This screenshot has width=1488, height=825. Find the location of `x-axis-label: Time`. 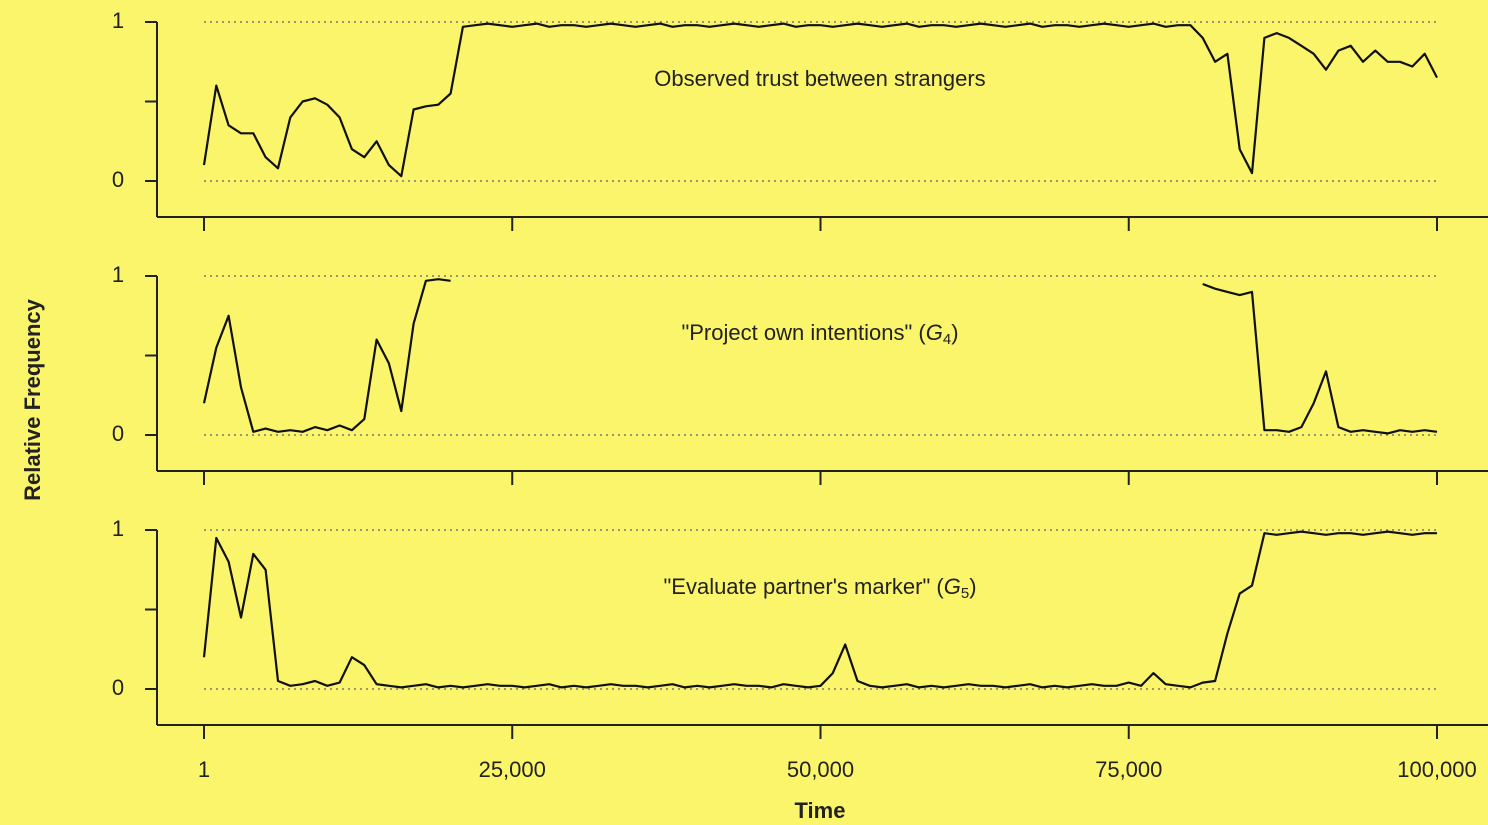

x-axis-label: Time is located at coordinates (820, 810).